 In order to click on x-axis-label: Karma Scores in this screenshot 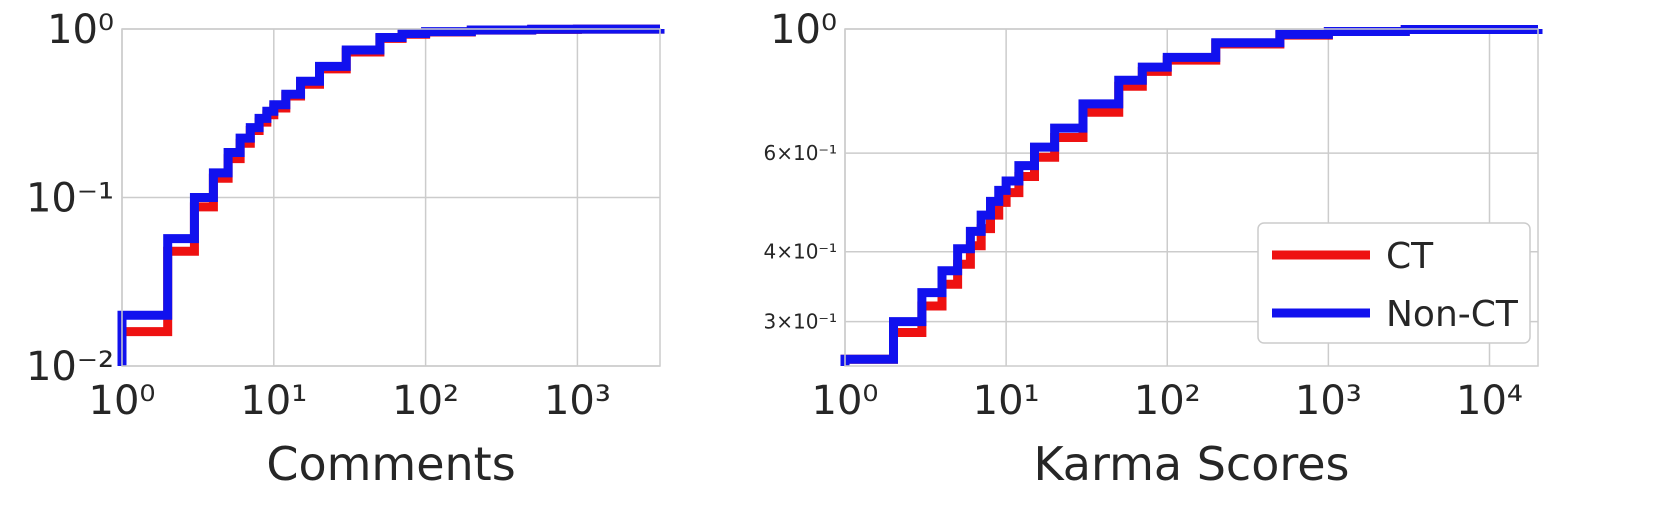, I will do `click(1191, 464)`.